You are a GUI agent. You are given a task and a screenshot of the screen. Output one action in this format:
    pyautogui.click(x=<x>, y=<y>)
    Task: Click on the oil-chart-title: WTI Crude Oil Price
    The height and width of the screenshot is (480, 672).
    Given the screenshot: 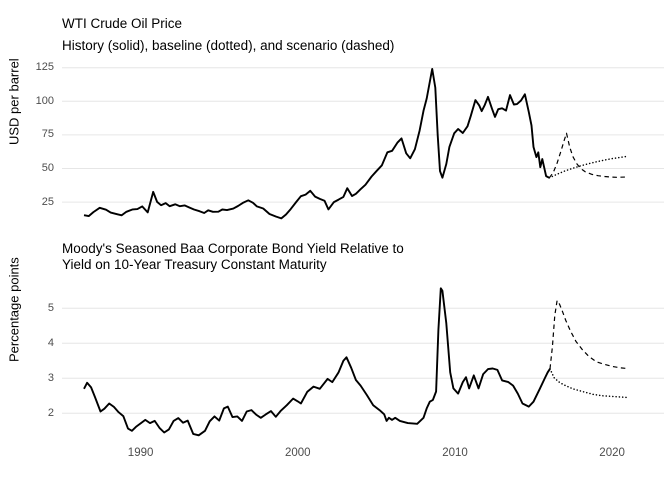 What is the action you would take?
    pyautogui.click(x=122, y=23)
    